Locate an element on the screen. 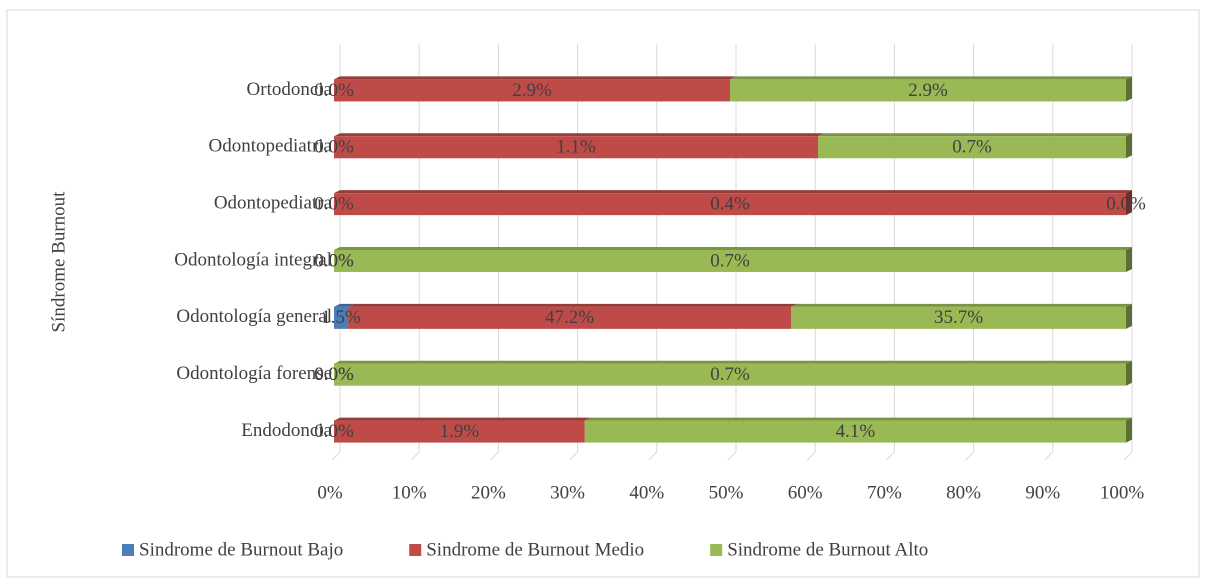  data-label: 4.1% is located at coordinates (856, 431).